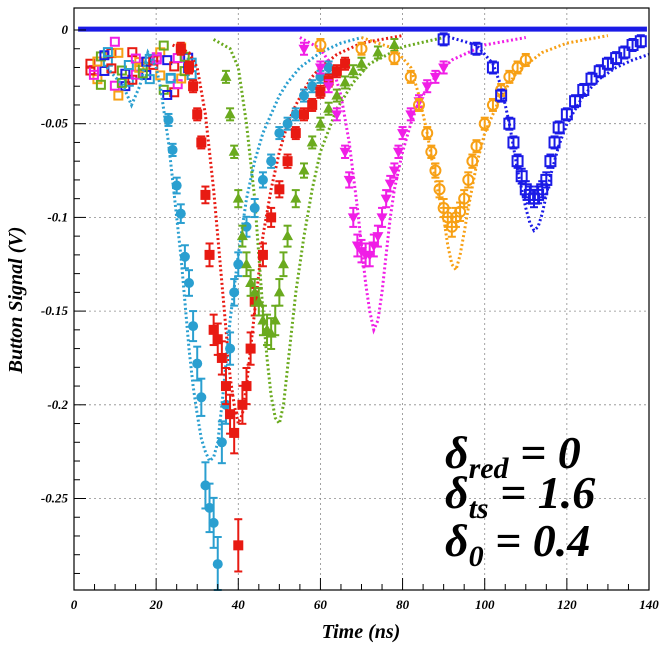 This screenshot has width=666, height=647. I want to click on x-tick-label: 140, so click(649, 604).